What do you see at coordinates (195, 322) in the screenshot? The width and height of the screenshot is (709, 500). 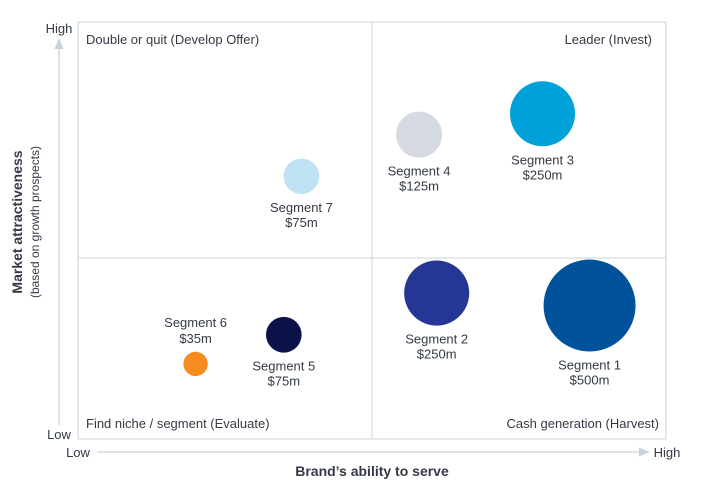 I see `segment-6-name-label: Segment 6` at bounding box center [195, 322].